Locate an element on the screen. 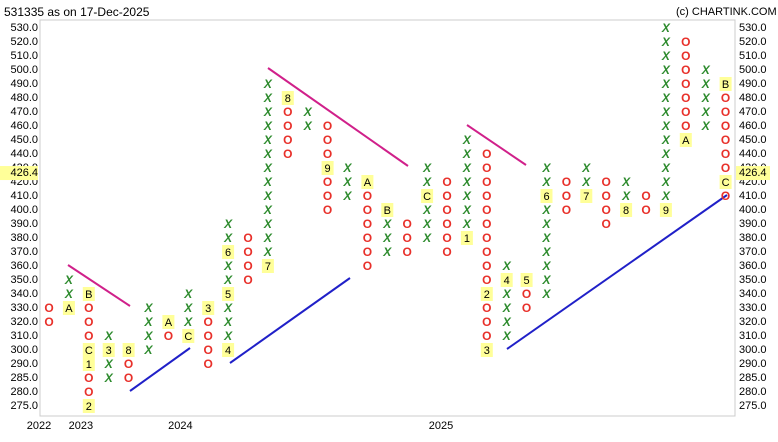  y-tick-label-right: 440.0 is located at coordinates (753, 154).